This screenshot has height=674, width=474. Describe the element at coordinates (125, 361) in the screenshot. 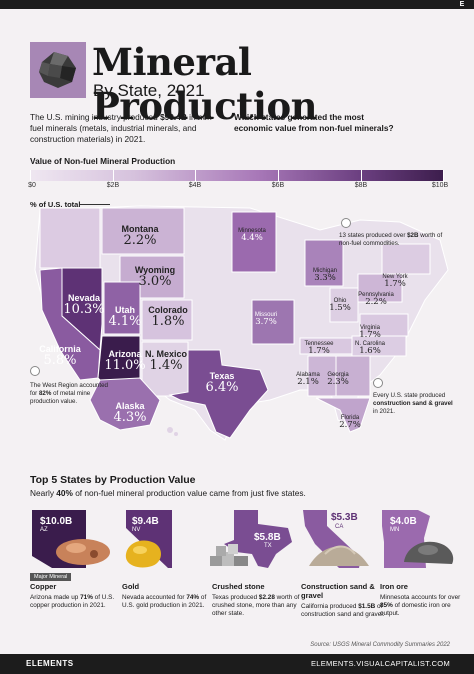

I see `label-arizona: Arizona 11.0%` at that location.